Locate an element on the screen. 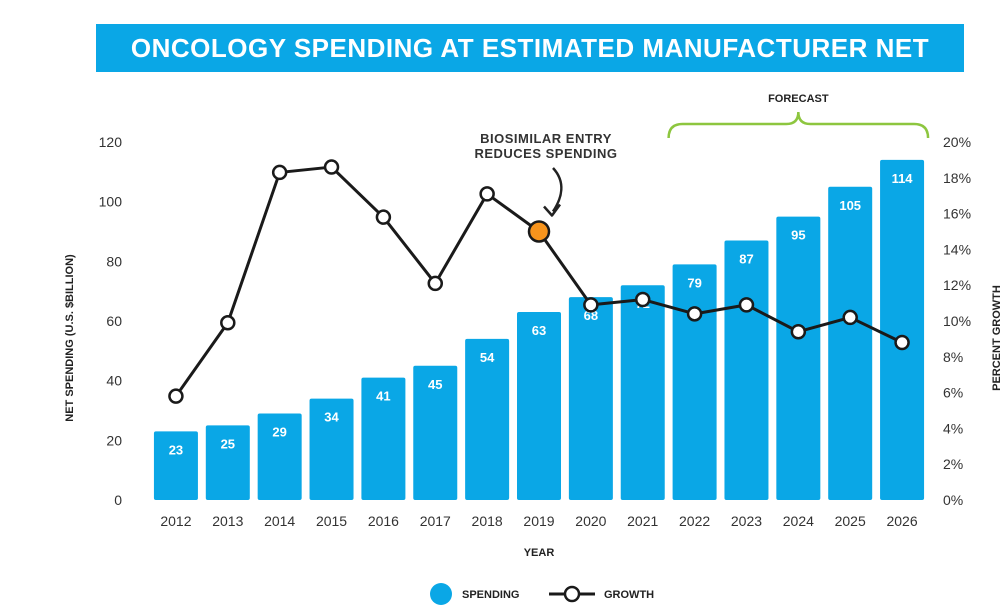  y-tick-label: 120 is located at coordinates (111, 142).